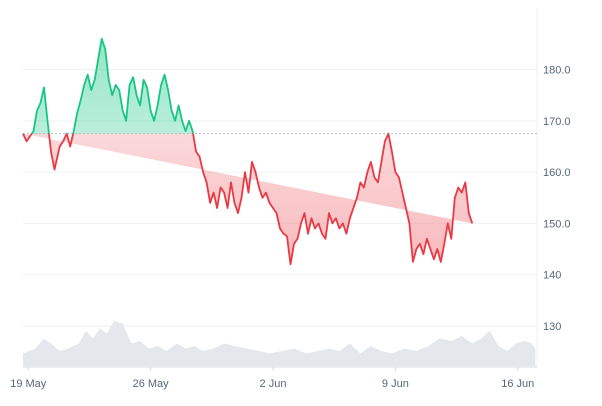 The image size is (602, 406). What do you see at coordinates (557, 173) in the screenshot?
I see `y-tick-label: 160.0` at bounding box center [557, 173].